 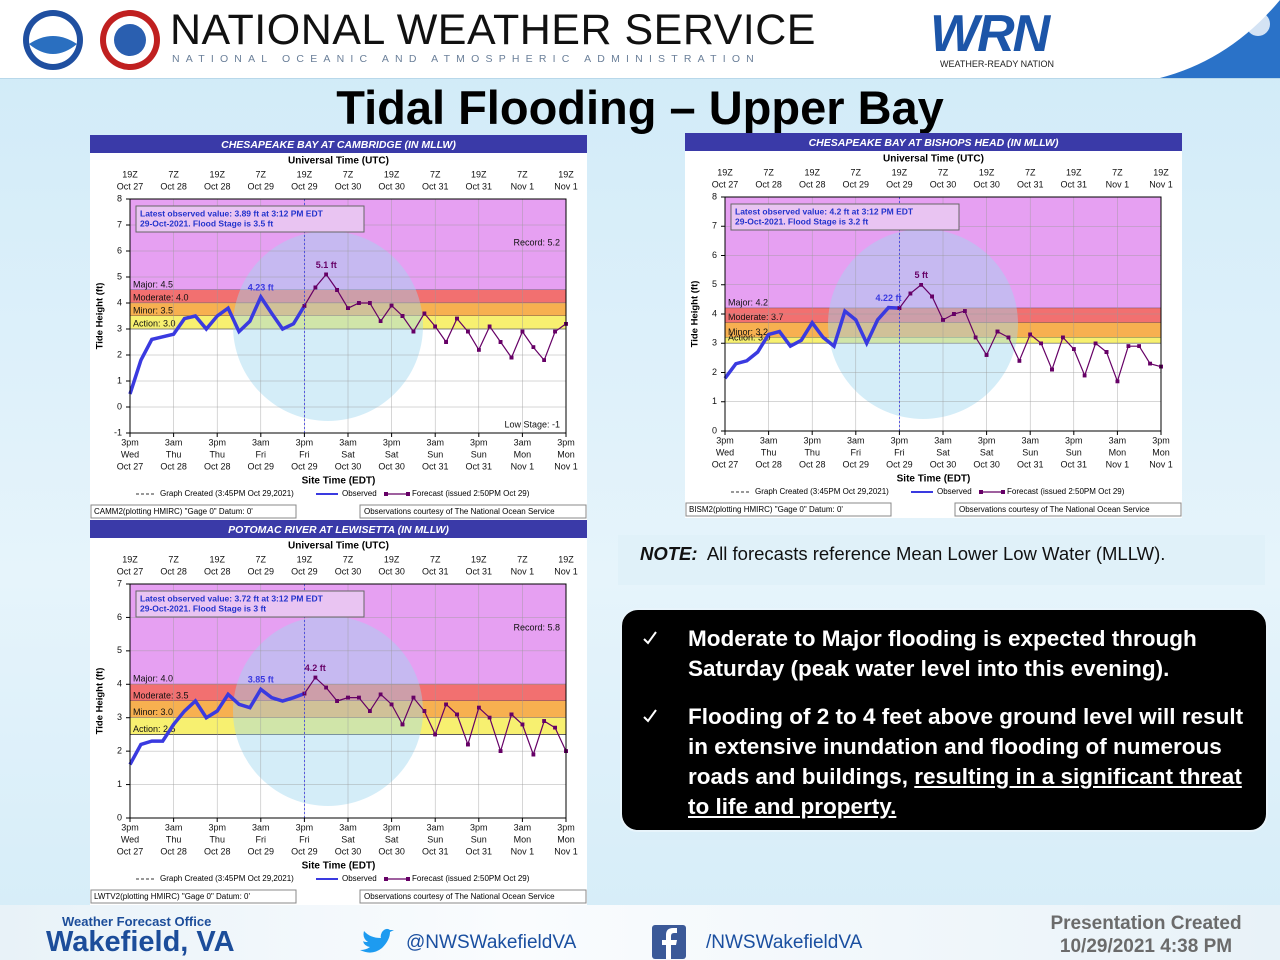 I want to click on title-bar, so click(x=338, y=144).